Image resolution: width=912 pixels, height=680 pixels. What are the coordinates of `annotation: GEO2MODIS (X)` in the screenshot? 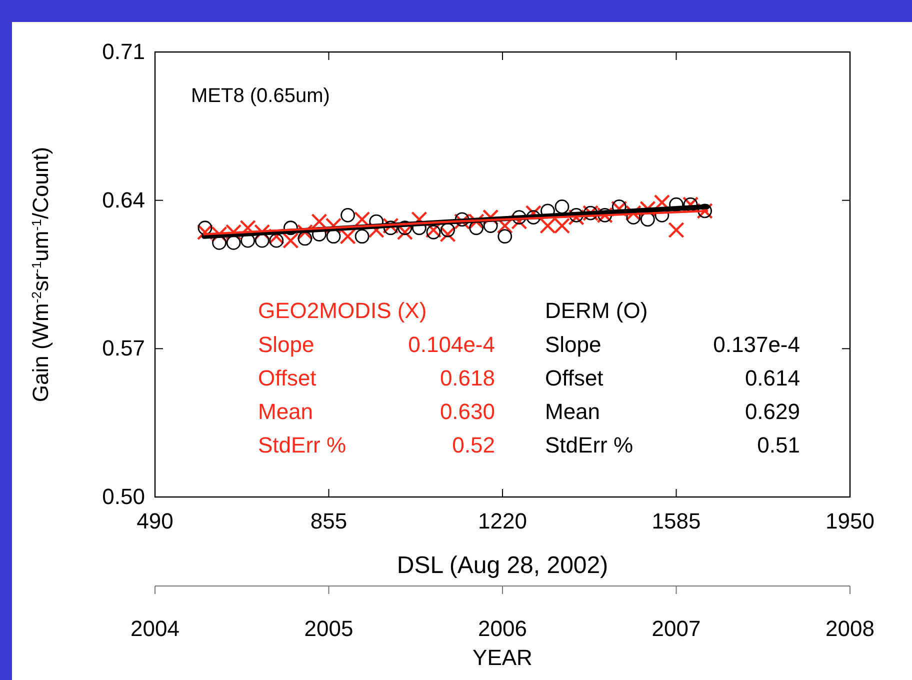 It's located at (342, 310).